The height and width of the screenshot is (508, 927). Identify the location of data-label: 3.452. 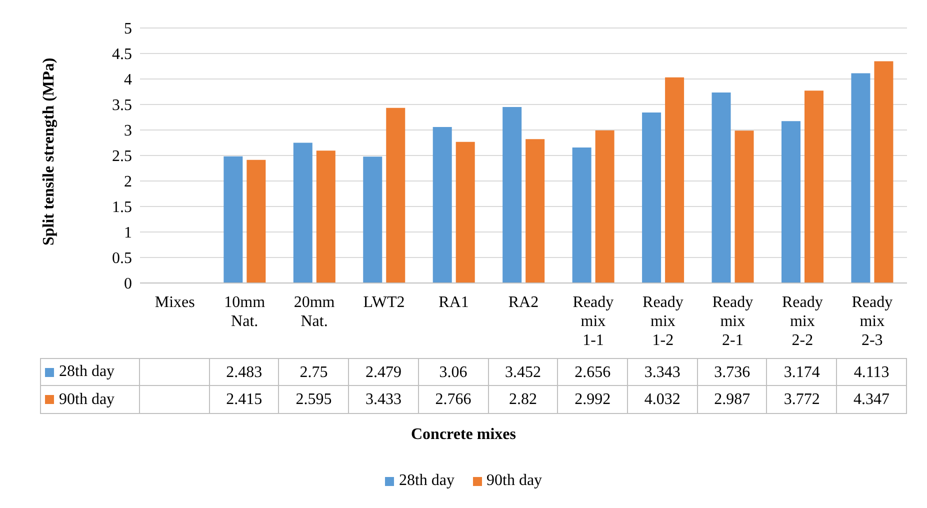
(523, 372).